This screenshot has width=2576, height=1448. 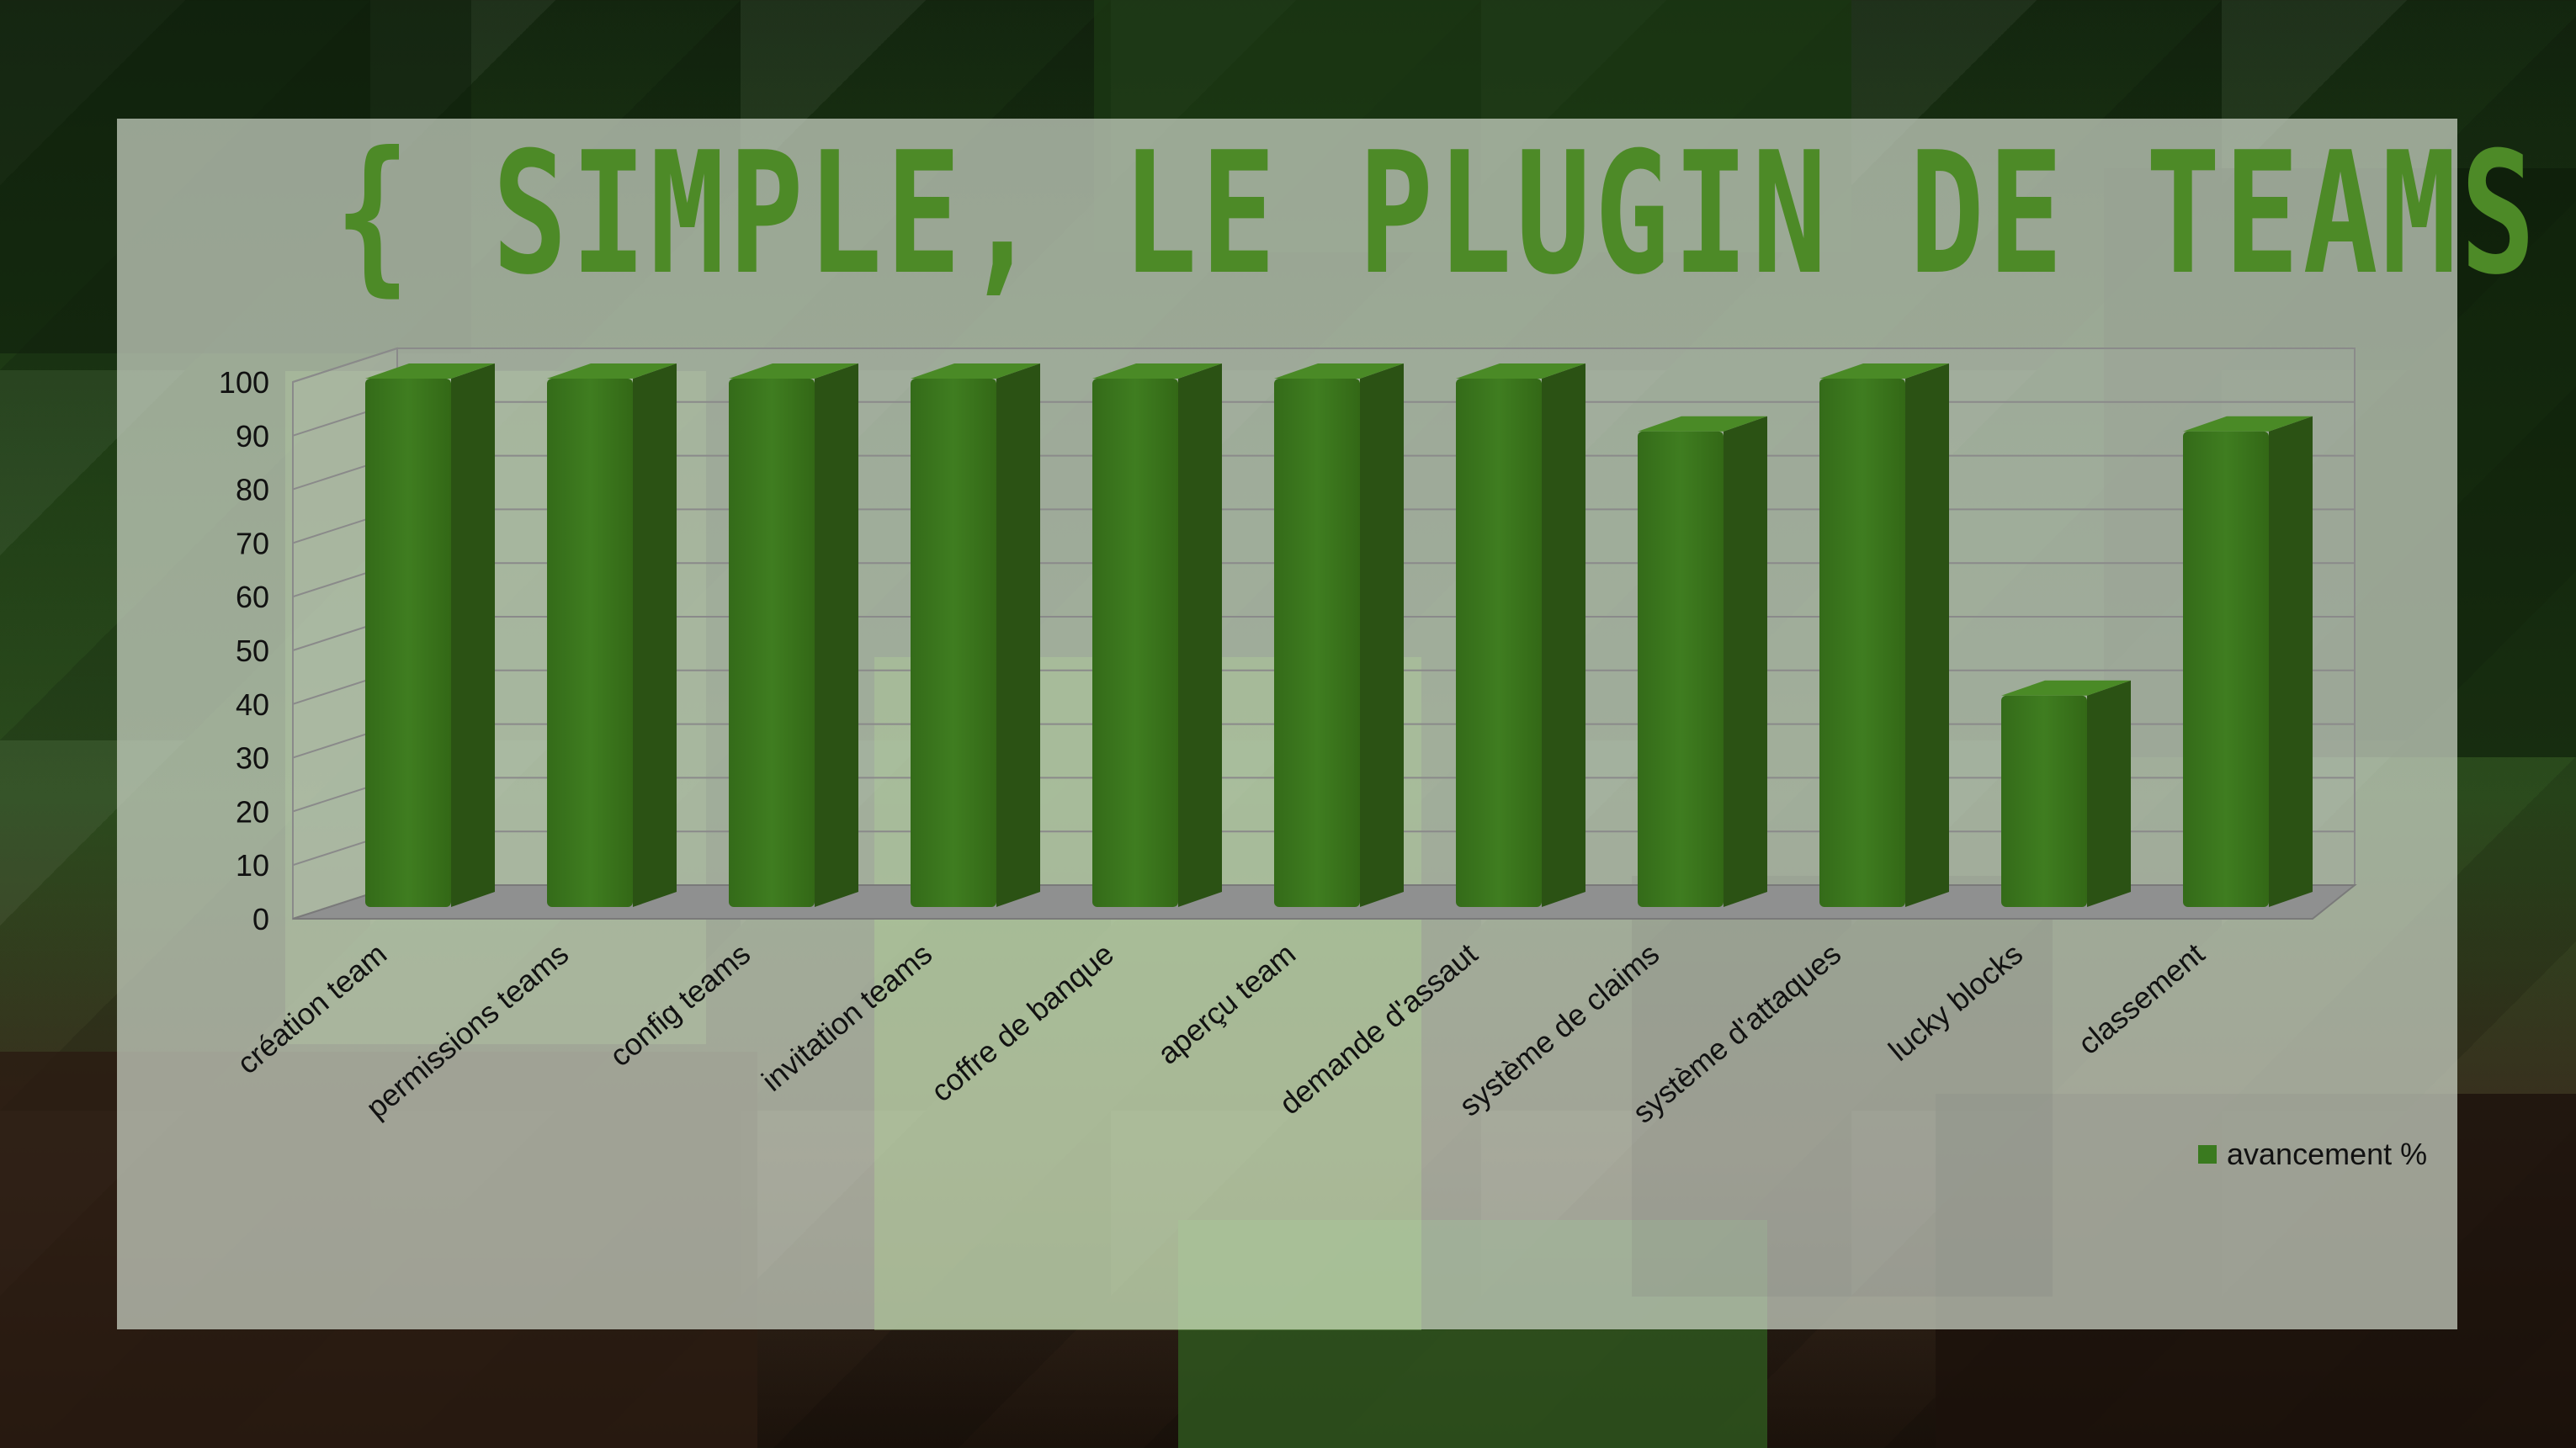 I want to click on y-tick-label: 40, so click(x=252, y=704).